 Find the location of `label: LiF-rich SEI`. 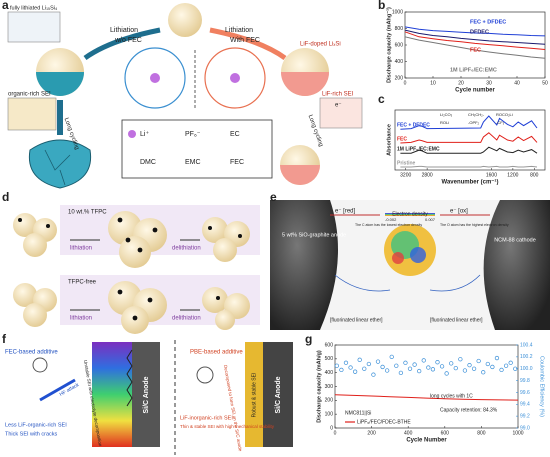

label: LiF-rich SEI is located at coordinates (338, 95).